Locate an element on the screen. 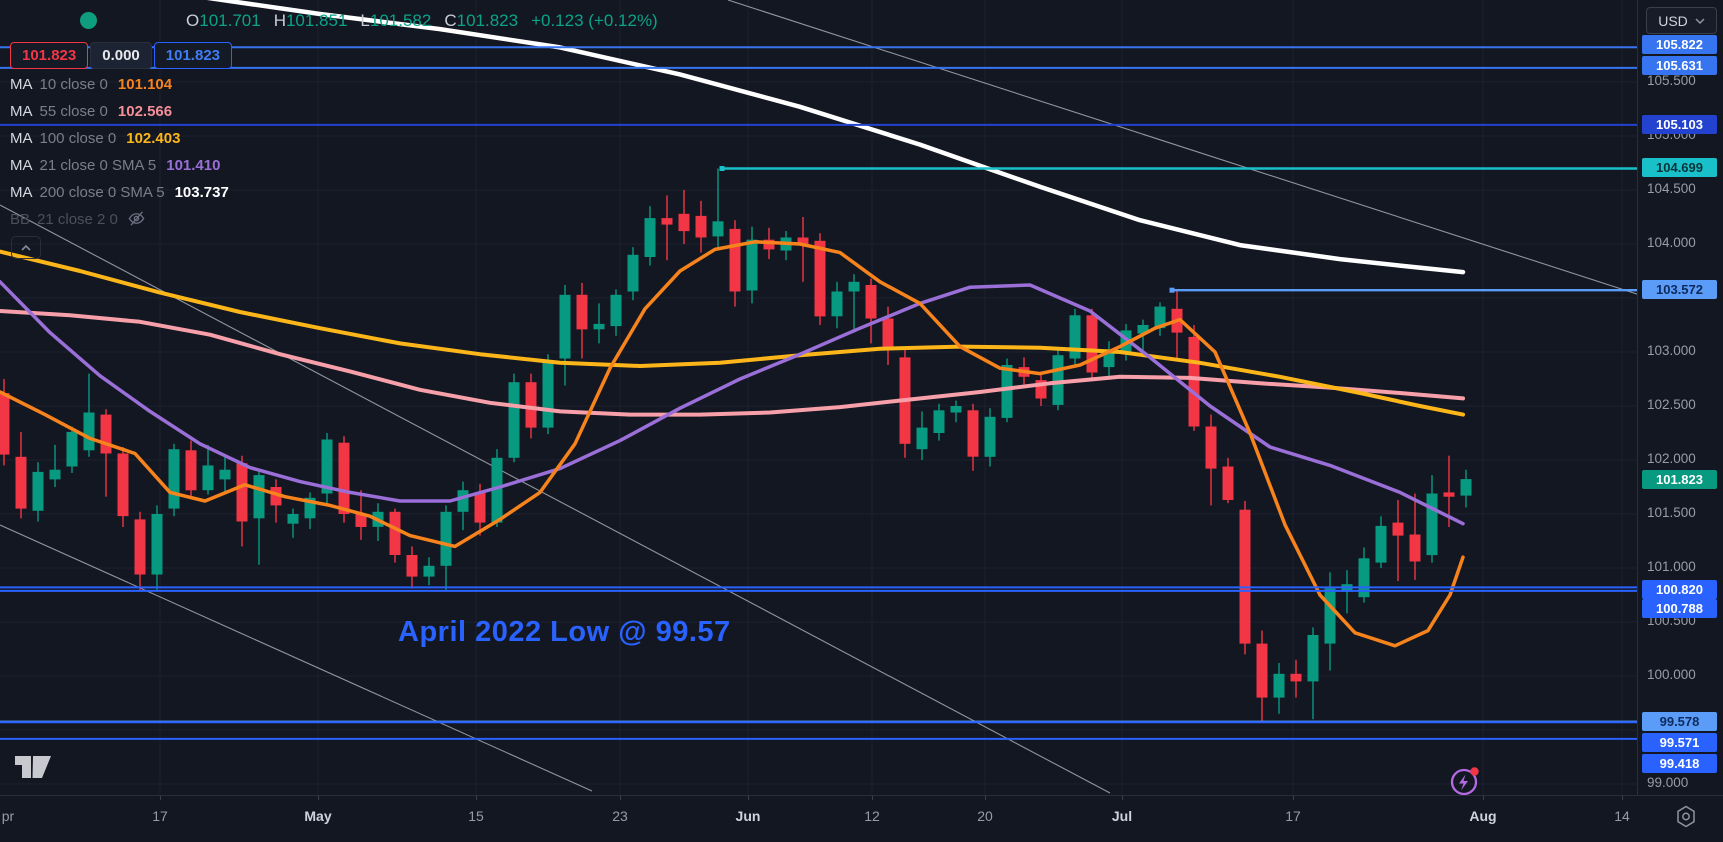  indicator-params: 21 close 2 0 is located at coordinates (77, 219).